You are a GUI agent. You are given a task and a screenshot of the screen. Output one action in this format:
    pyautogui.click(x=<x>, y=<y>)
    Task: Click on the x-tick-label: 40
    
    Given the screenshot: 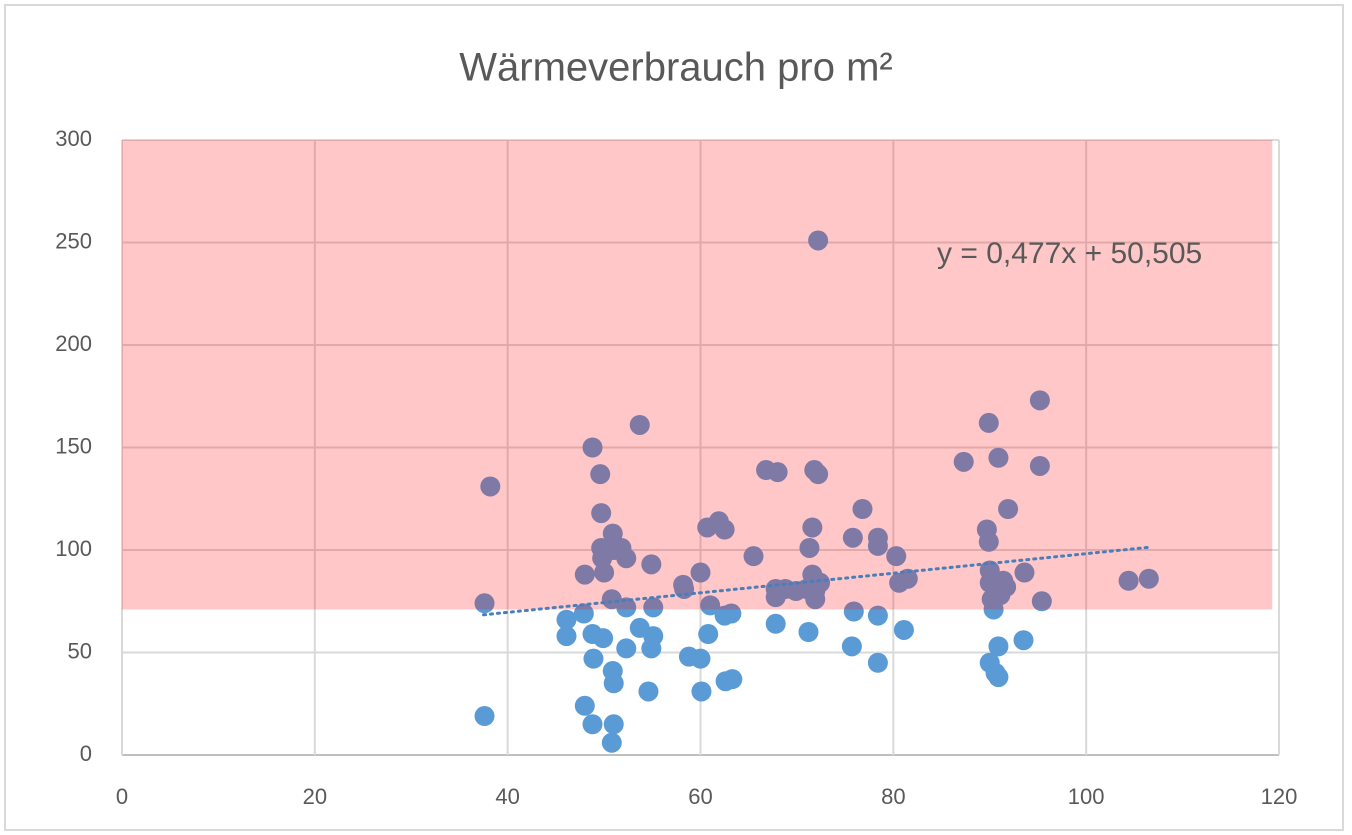 What is the action you would take?
    pyautogui.click(x=507, y=796)
    